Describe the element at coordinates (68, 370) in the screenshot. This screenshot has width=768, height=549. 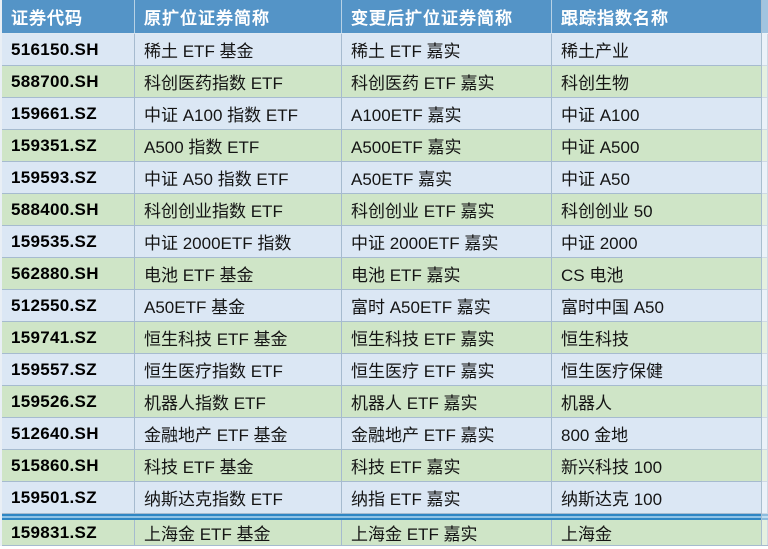
I see `cell-code: 159557.SZ` at that location.